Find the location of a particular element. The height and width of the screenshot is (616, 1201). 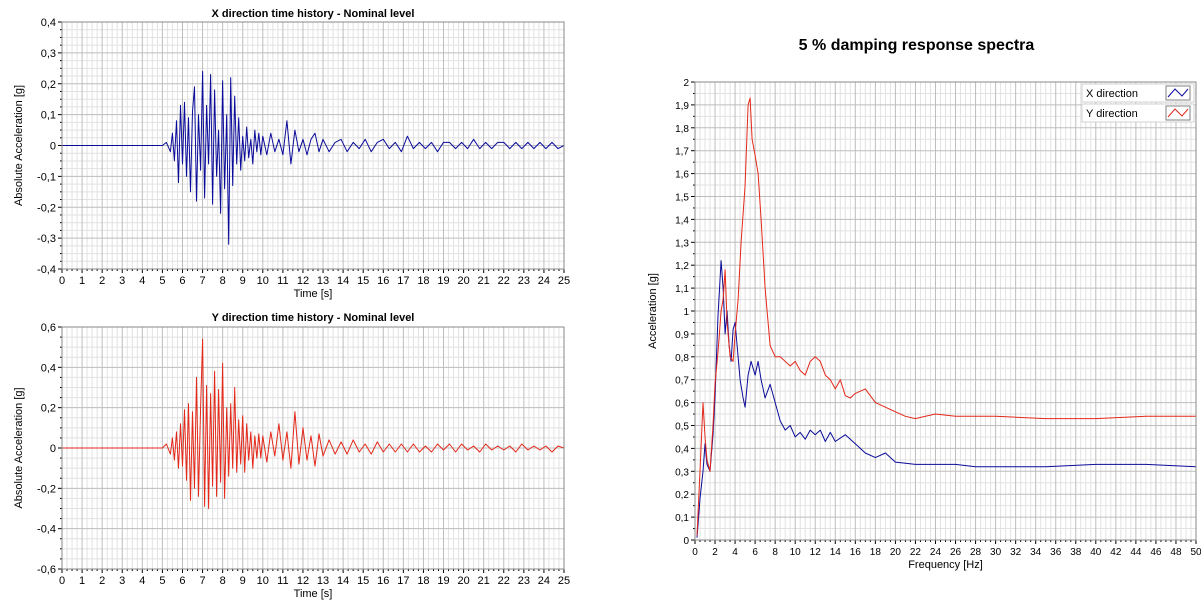

x-tick-label: 44 is located at coordinates (1136, 552).